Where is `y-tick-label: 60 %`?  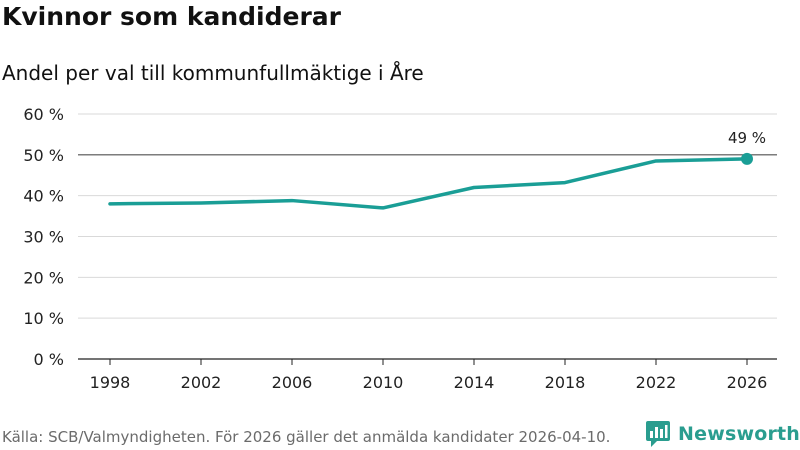
y-tick-label: 60 % is located at coordinates (43, 114).